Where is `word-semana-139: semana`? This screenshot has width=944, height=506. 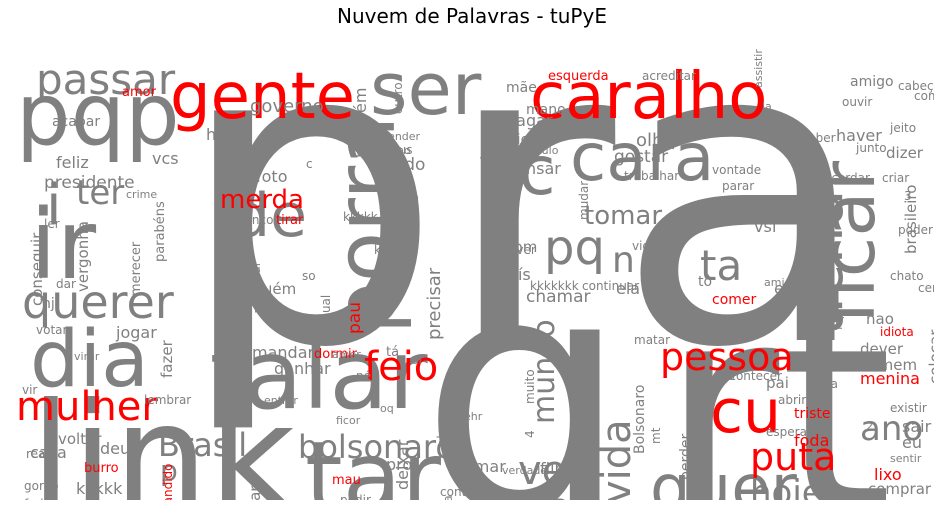
word-semana-139: semana is located at coordinates (240, 352).